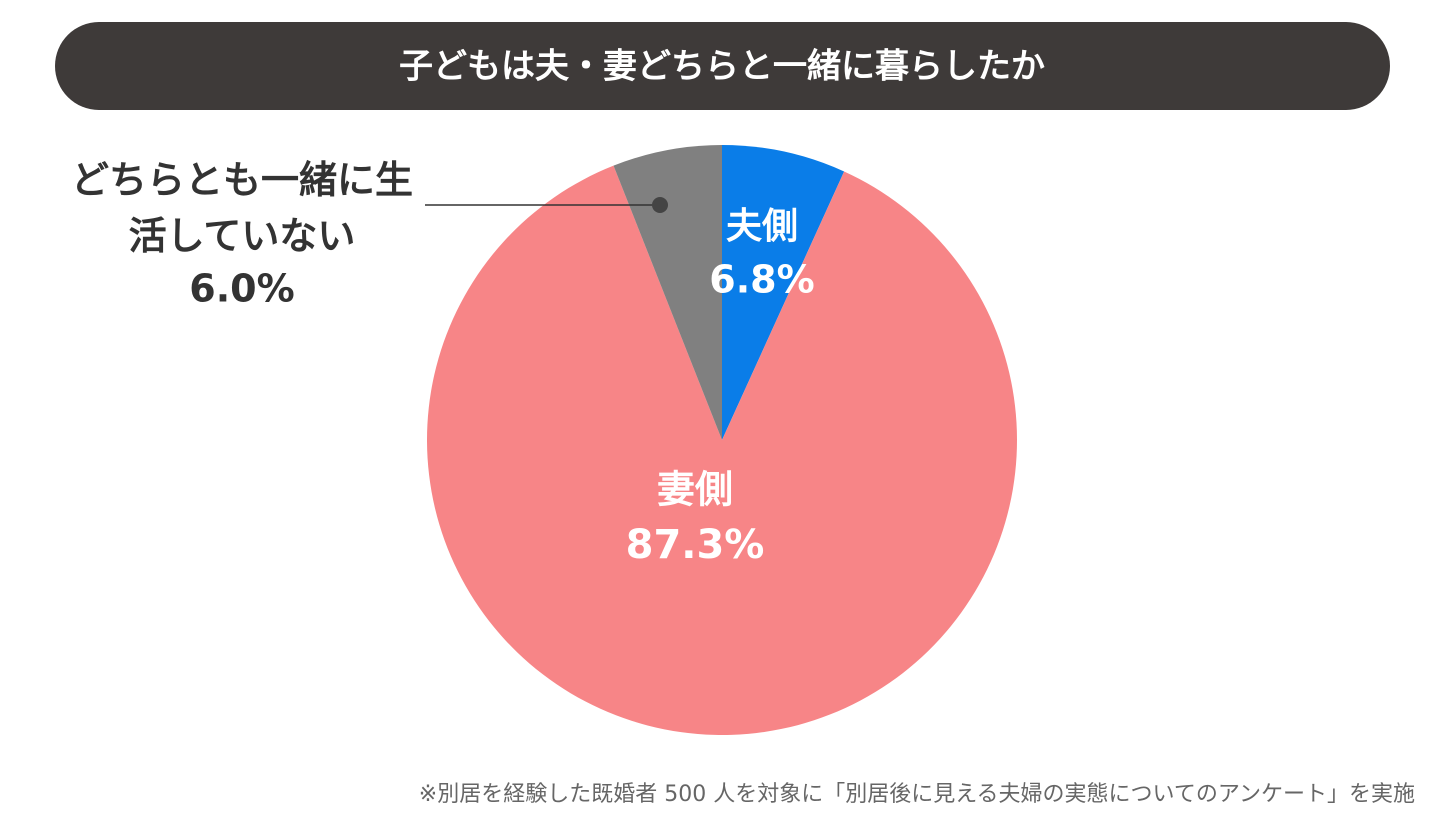 The image size is (1440, 828). I want to click on outside-label-box: どちらとも一緒に生活していない, so click(241, 208).